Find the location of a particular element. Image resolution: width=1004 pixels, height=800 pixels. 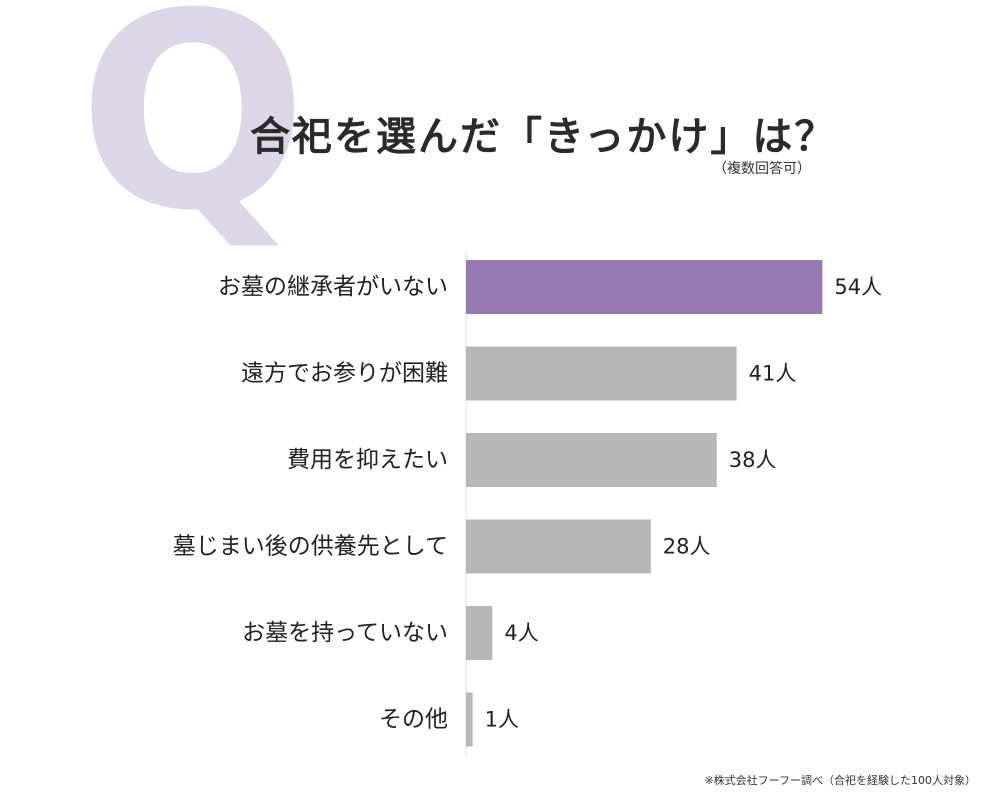

value-label: 41人 is located at coordinates (773, 374).